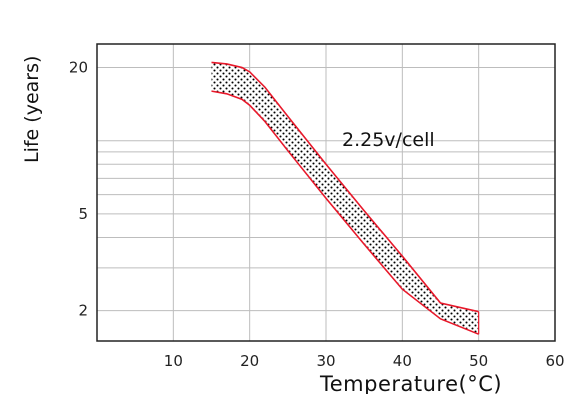 This screenshot has width=574, height=394. Describe the element at coordinates (554, 361) in the screenshot. I see `x-tick-label: 60` at that location.